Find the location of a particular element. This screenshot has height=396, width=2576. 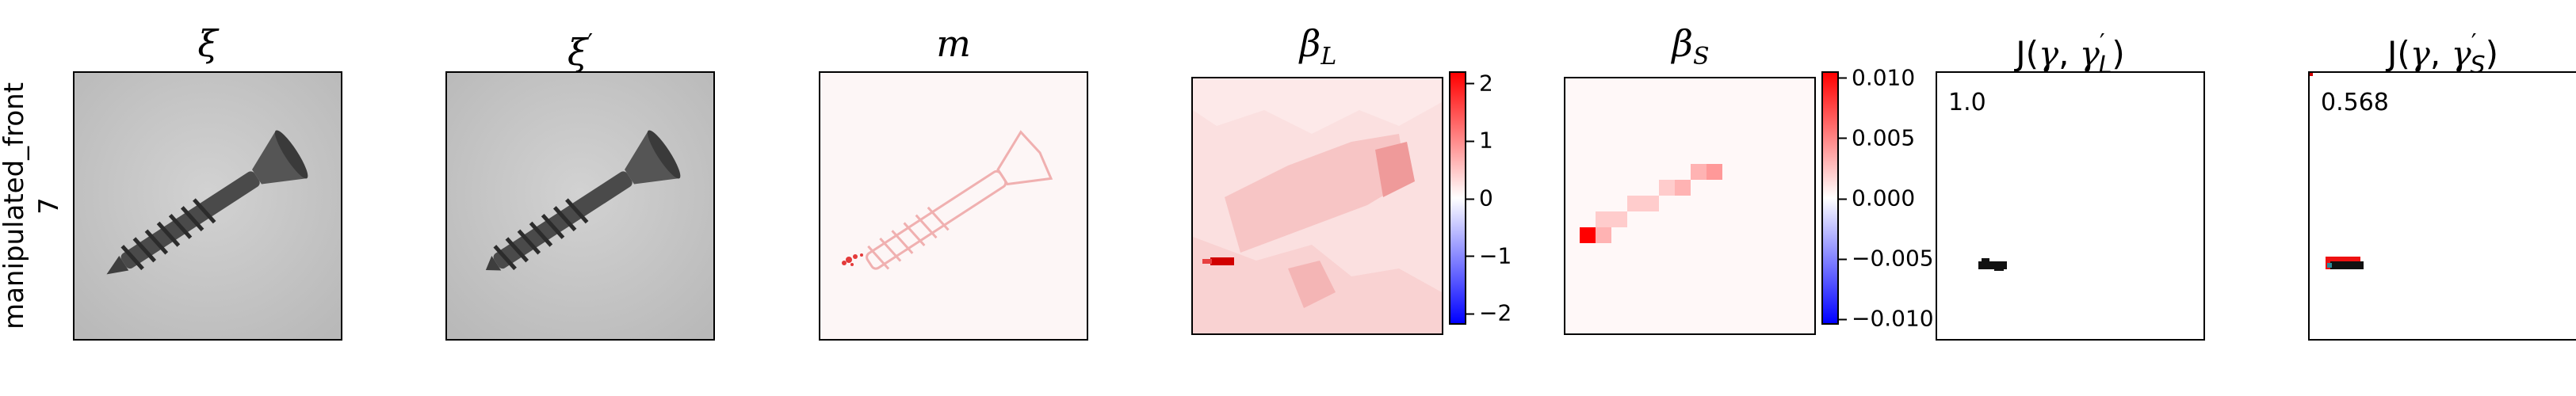

title-xi-symbol: ξ is located at coordinates (207, 43).